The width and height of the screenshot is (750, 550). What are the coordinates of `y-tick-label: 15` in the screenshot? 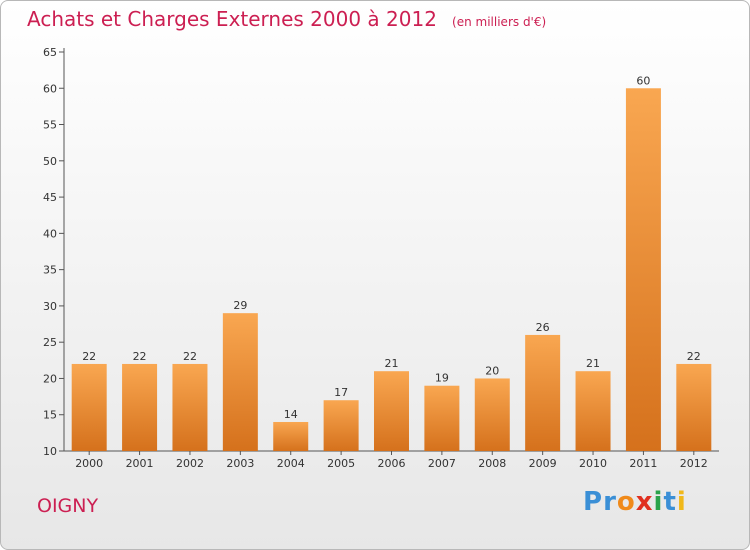 It's located at (50, 415).